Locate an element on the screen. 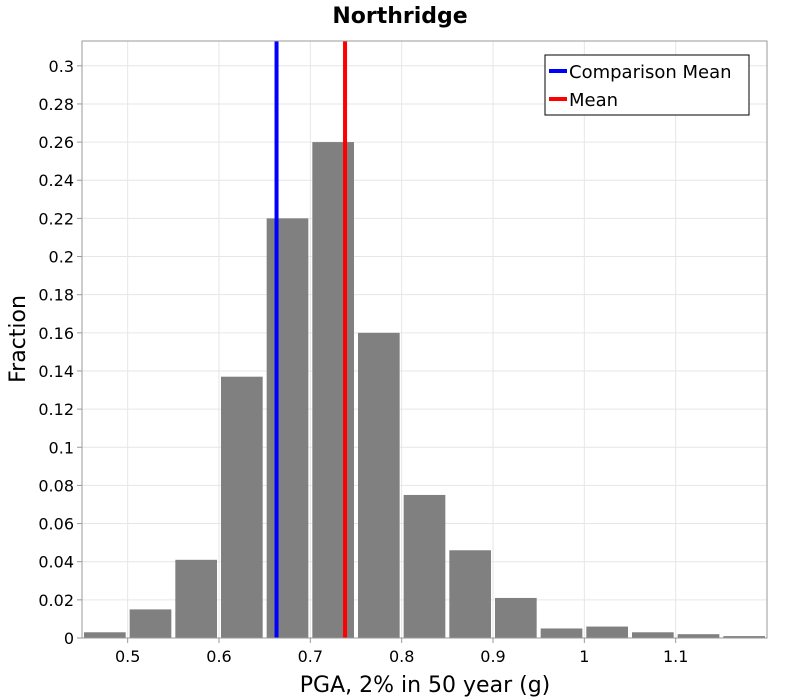  x-axis-ticks: 0.5 0.6 0.7 0.8 0.9 1 1.1 is located at coordinates (401, 652).